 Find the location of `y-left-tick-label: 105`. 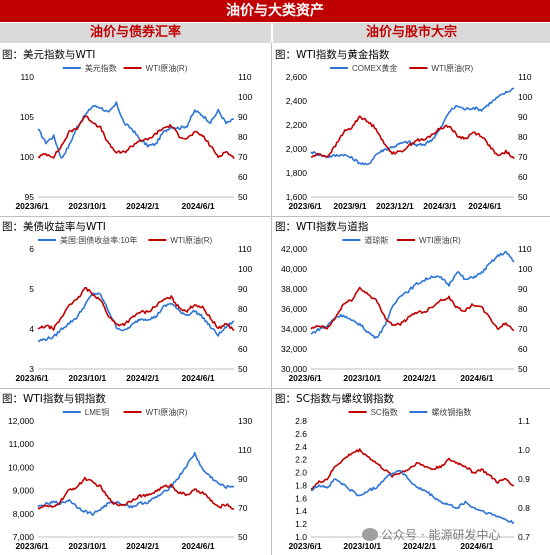

y-left-tick-label: 105 is located at coordinates (27, 117).